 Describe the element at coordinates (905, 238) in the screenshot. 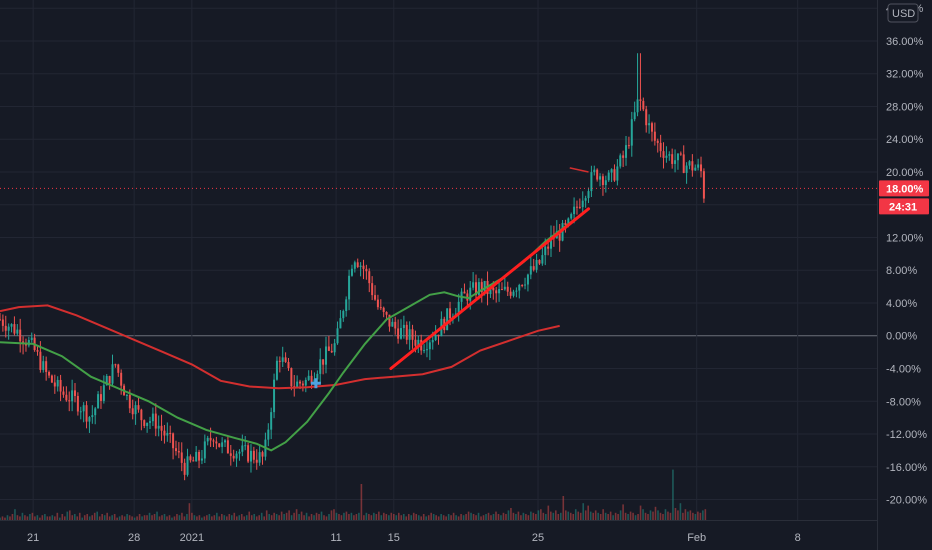

I see `y-tick-label: 12.00%` at that location.